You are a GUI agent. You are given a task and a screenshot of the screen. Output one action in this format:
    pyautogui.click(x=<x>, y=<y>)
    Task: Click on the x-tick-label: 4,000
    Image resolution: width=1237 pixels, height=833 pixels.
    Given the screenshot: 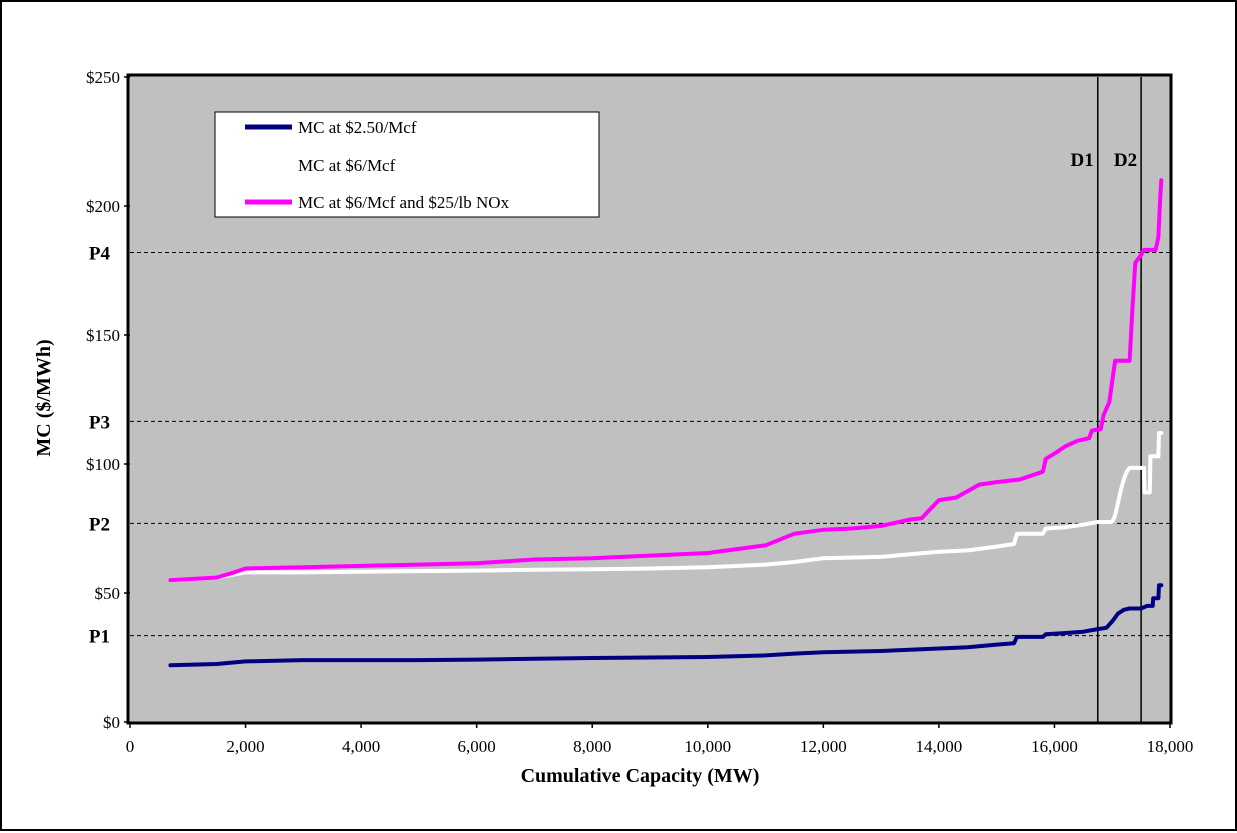 What is the action you would take?
    pyautogui.click(x=361, y=746)
    